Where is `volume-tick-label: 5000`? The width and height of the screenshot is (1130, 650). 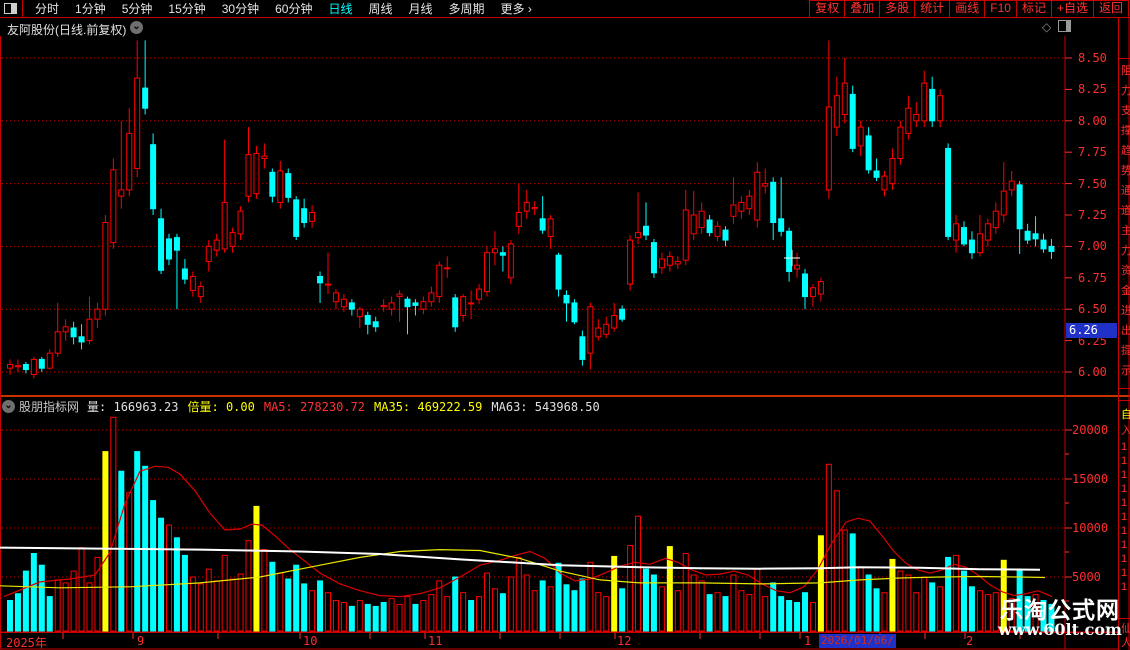 volume-tick-label: 5000 is located at coordinates (1086, 577).